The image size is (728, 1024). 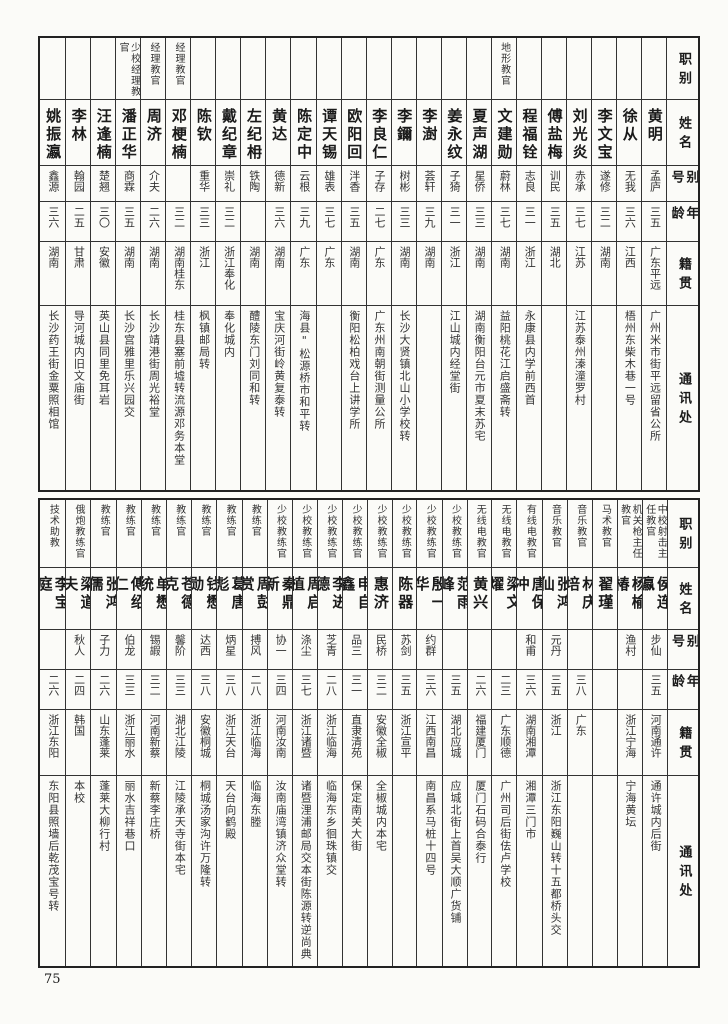 What do you see at coordinates (129, 364) in the screenshot?
I see `address-cell: 长沙宫雅里乐兴园交` at bounding box center [129, 364].